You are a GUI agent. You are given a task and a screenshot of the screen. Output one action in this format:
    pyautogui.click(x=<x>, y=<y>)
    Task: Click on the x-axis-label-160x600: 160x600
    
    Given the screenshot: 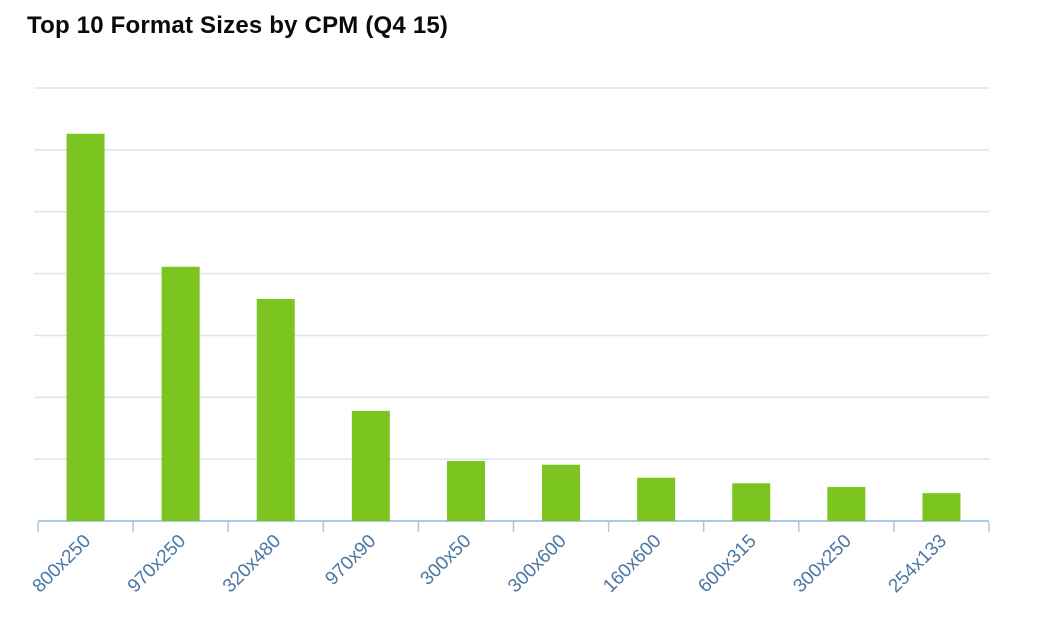 What is the action you would take?
    pyautogui.click(x=632, y=564)
    